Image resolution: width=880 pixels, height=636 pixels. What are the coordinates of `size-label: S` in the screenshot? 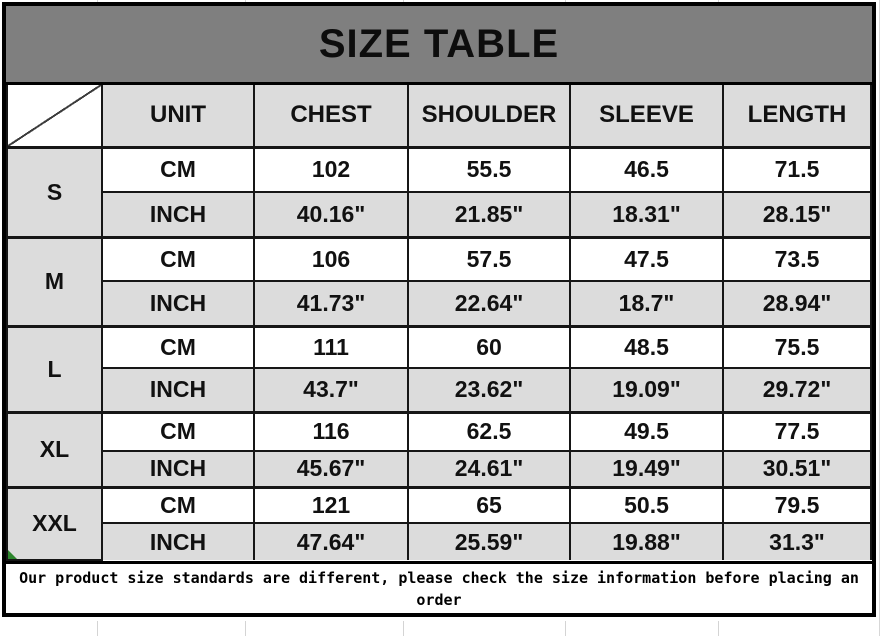 It's located at (54, 191).